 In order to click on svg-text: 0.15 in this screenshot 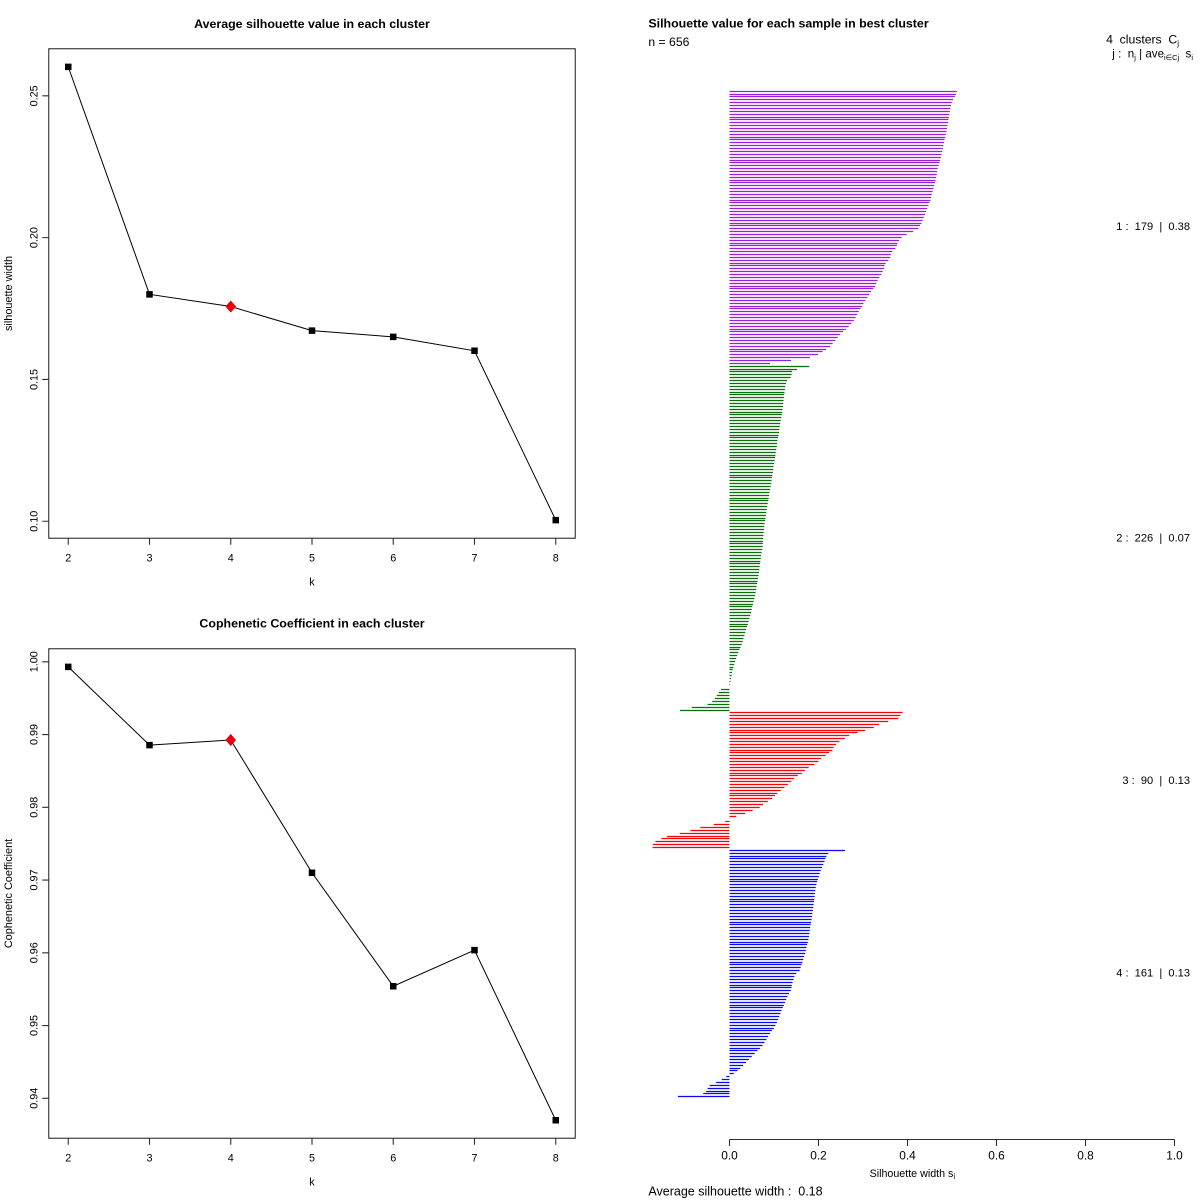, I will do `click(34, 379)`.